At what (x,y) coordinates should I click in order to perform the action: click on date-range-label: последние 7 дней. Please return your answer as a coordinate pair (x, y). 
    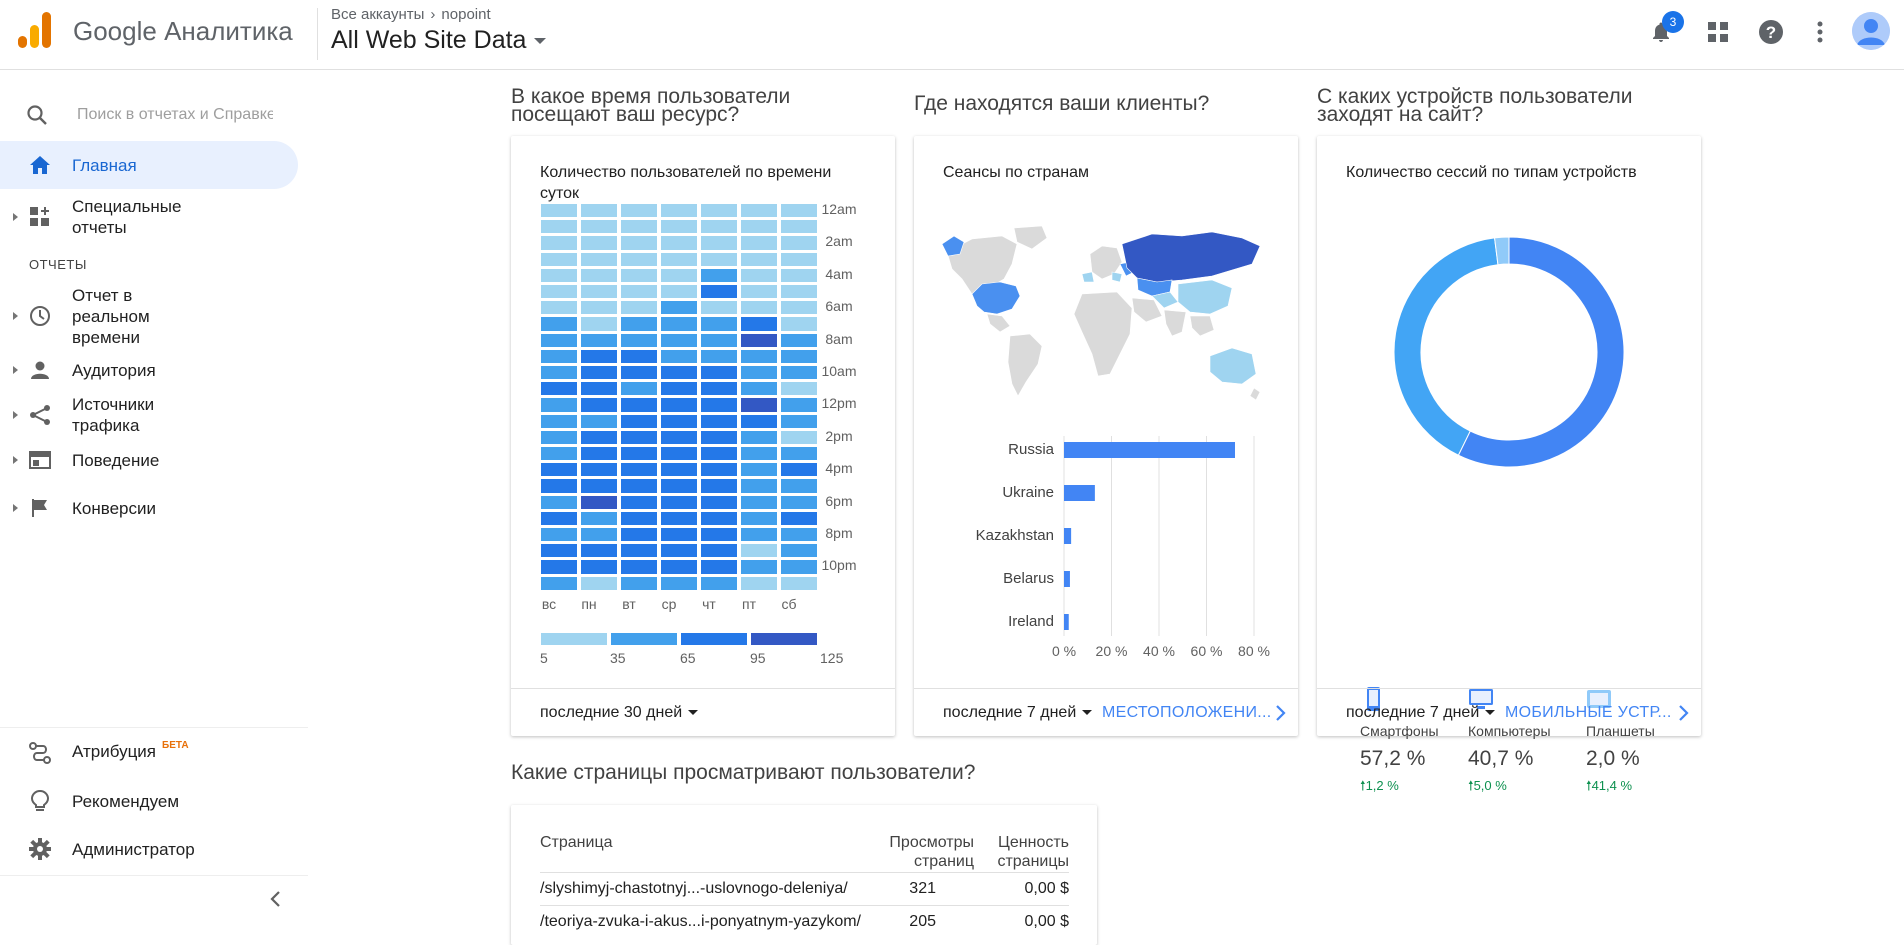
    Looking at the image, I should click on (1413, 712).